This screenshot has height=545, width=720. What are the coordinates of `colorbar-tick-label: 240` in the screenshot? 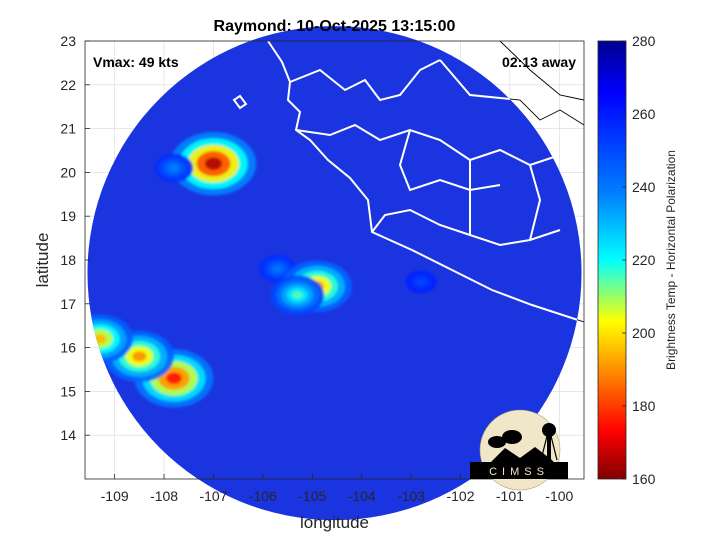 It's located at (644, 187).